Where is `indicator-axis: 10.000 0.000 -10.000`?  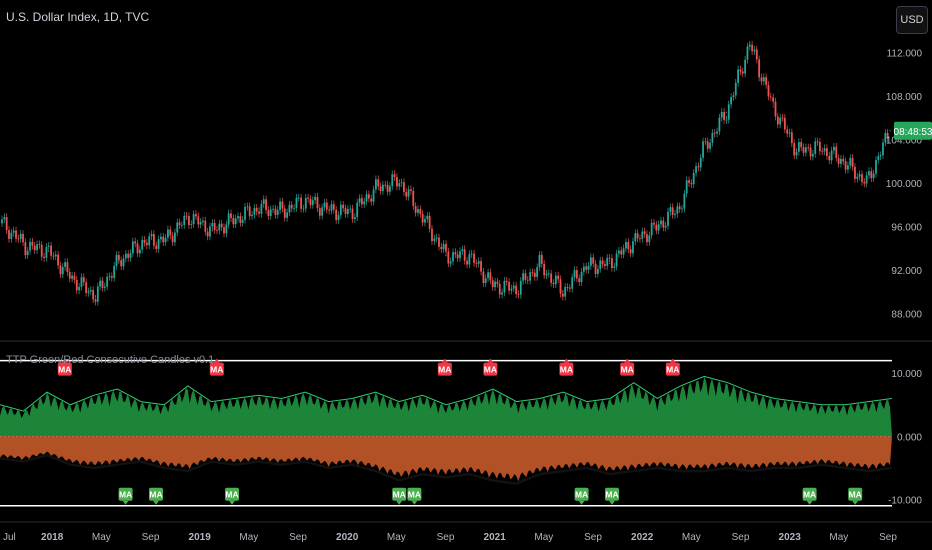
indicator-axis: 10.000 0.000 -10.000 is located at coordinates (905, 437).